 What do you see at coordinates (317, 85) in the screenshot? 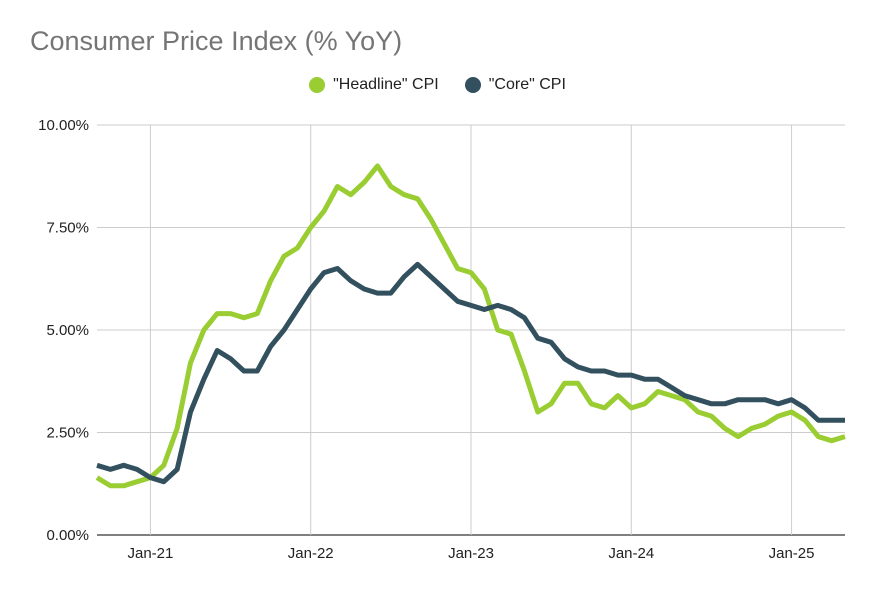
I see `legend-swatch-headline` at bounding box center [317, 85].